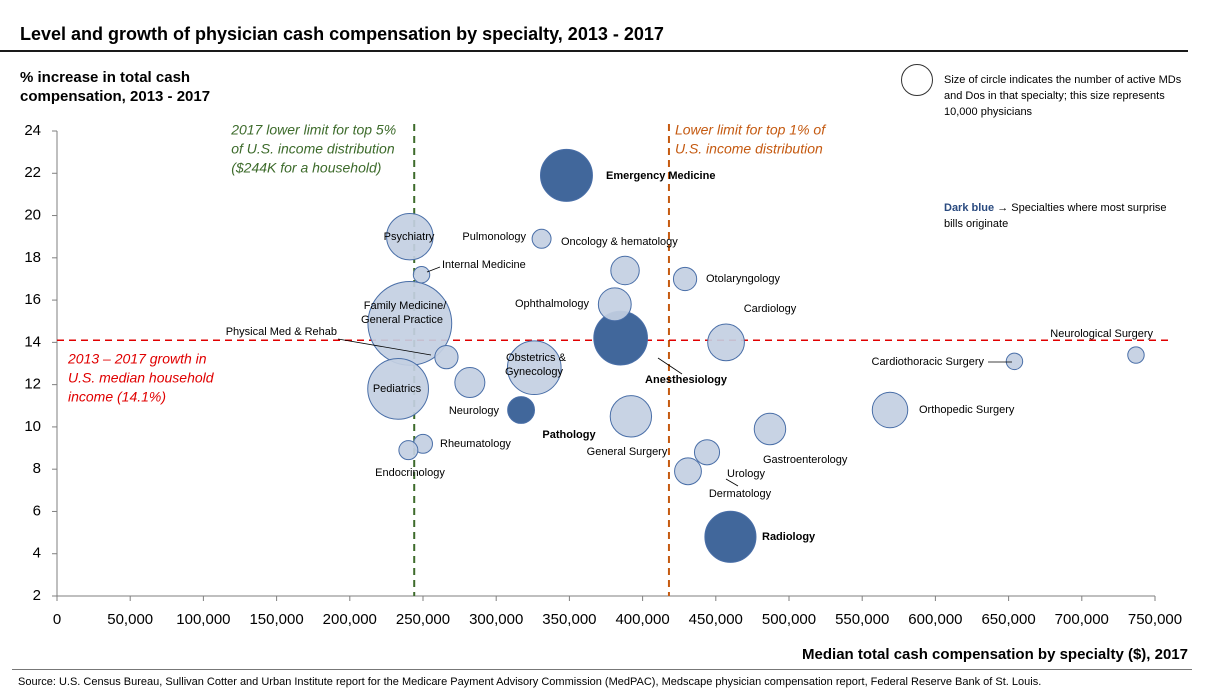  Describe the element at coordinates (402, 320) in the screenshot. I see `label-family-medicine-general-practice: General Practice` at that location.